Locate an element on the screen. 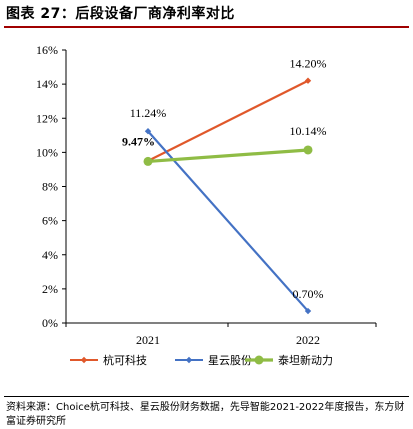  data-label: 11.24% is located at coordinates (148, 113).